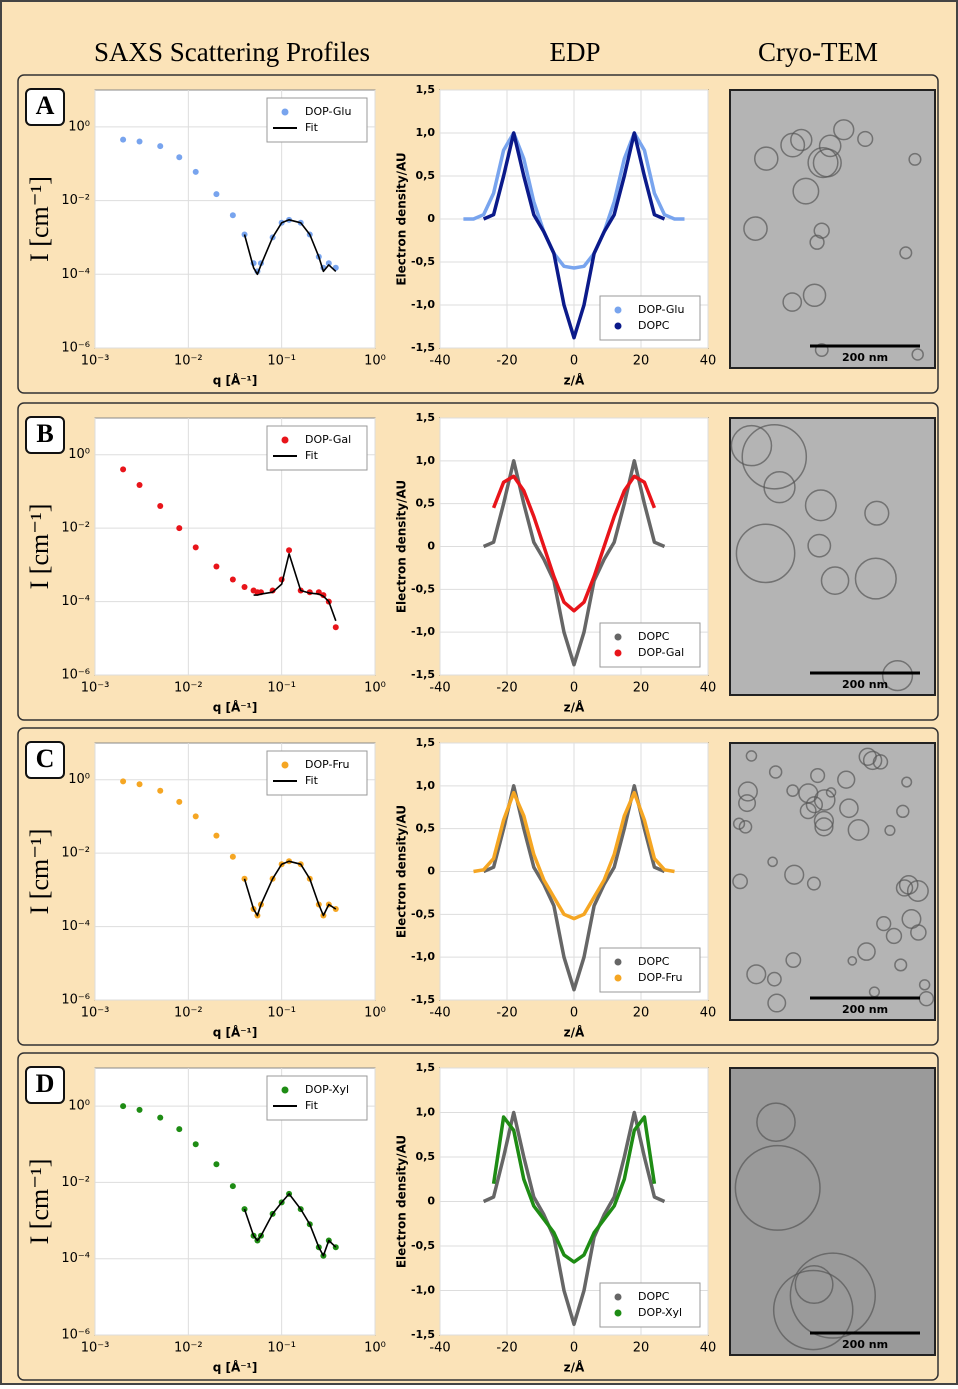 This screenshot has height=1389, width=958. What do you see at coordinates (574, 200) in the screenshot?
I see `series-line` at bounding box center [574, 200].